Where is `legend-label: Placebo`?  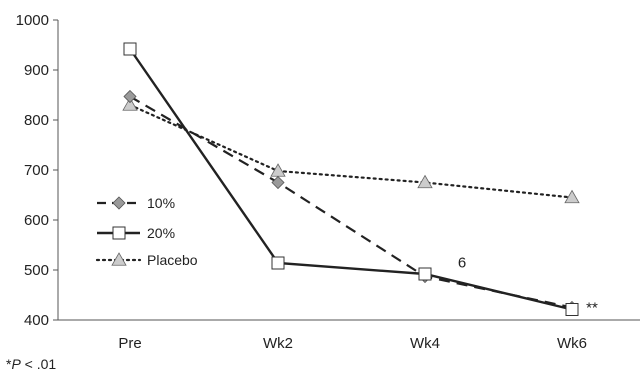
legend-label: Placebo is located at coordinates (172, 260).